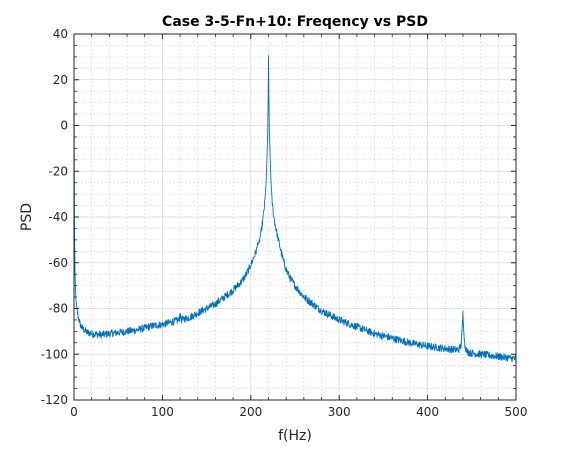 This screenshot has width=570, height=455. What do you see at coordinates (58, 217) in the screenshot?
I see `y-tick-label: -40` at bounding box center [58, 217].